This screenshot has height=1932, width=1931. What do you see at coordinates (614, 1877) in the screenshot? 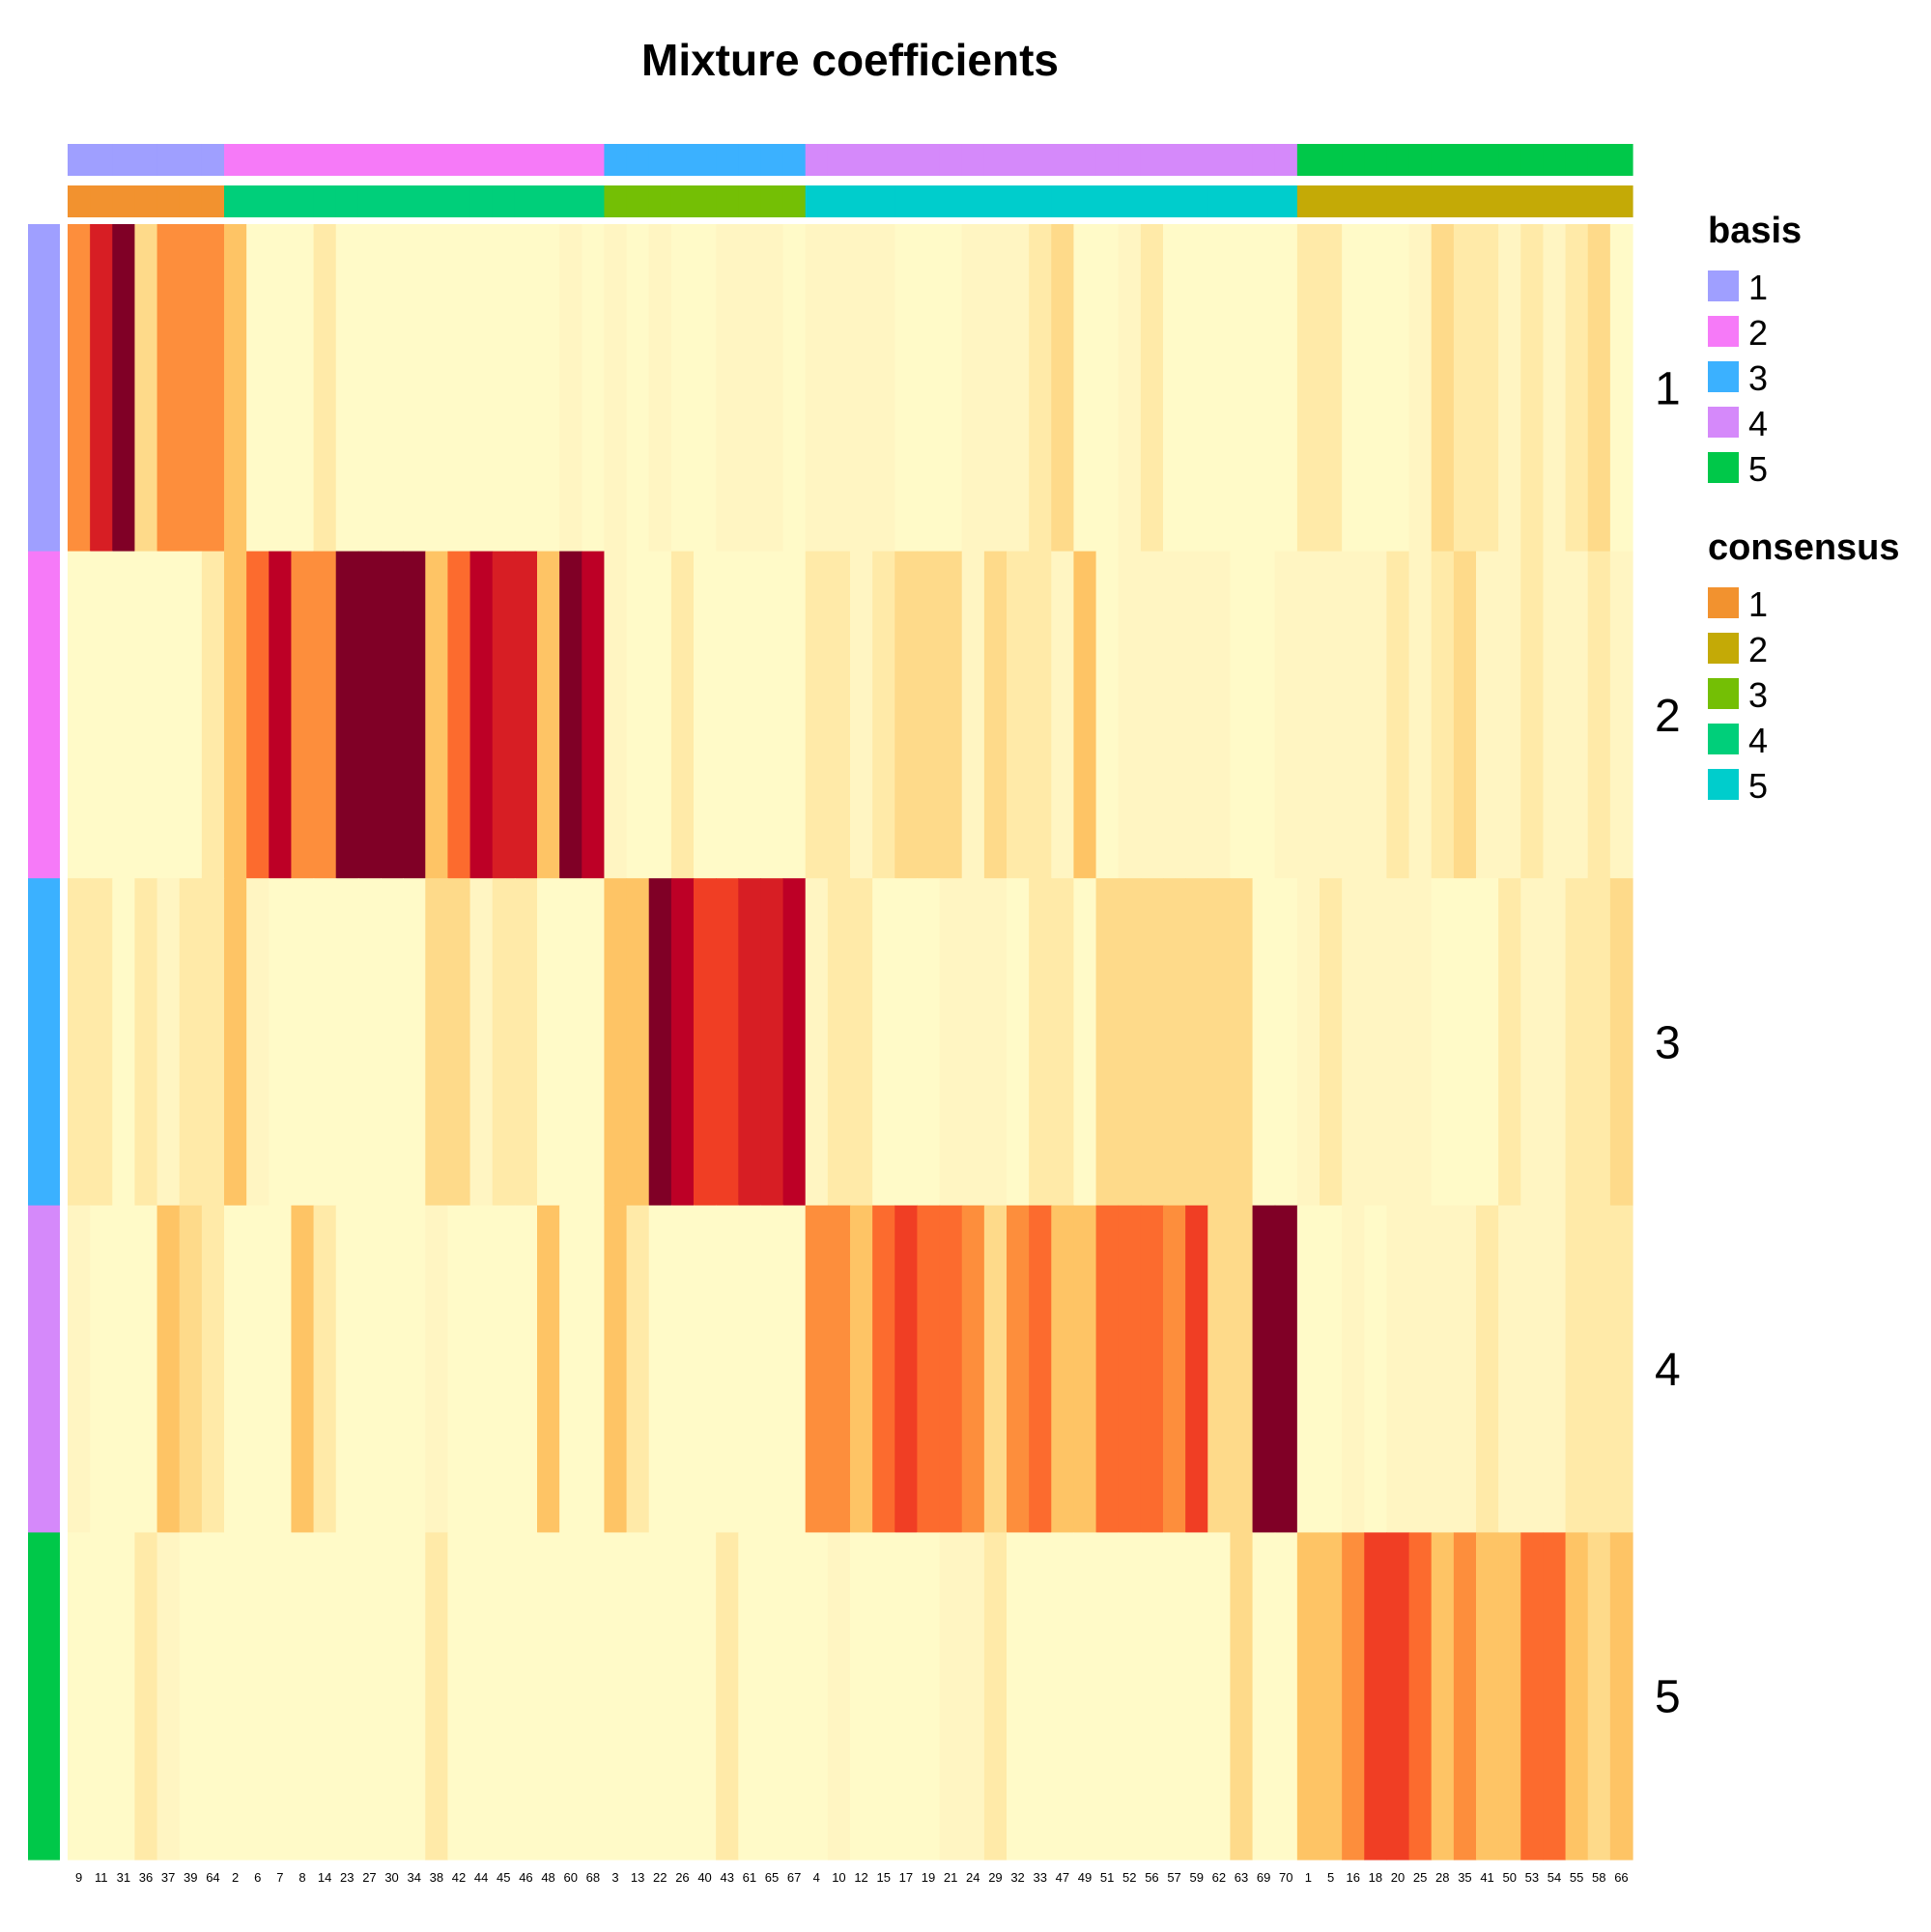
I see `column-label: 3` at bounding box center [614, 1877].